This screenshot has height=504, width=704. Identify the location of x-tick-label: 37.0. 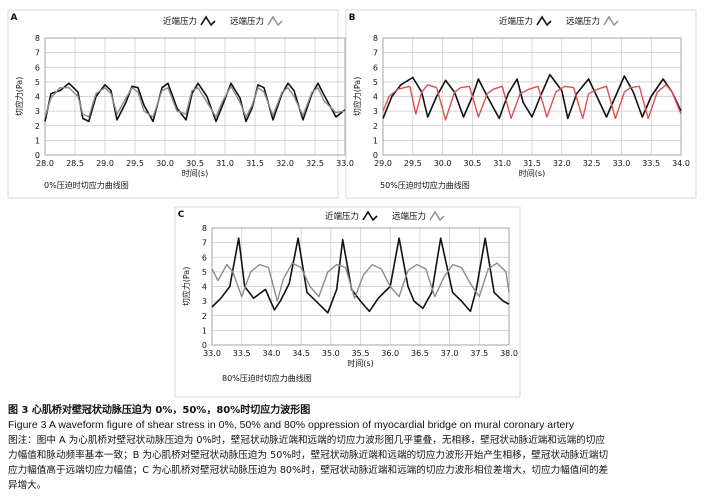
(450, 353).